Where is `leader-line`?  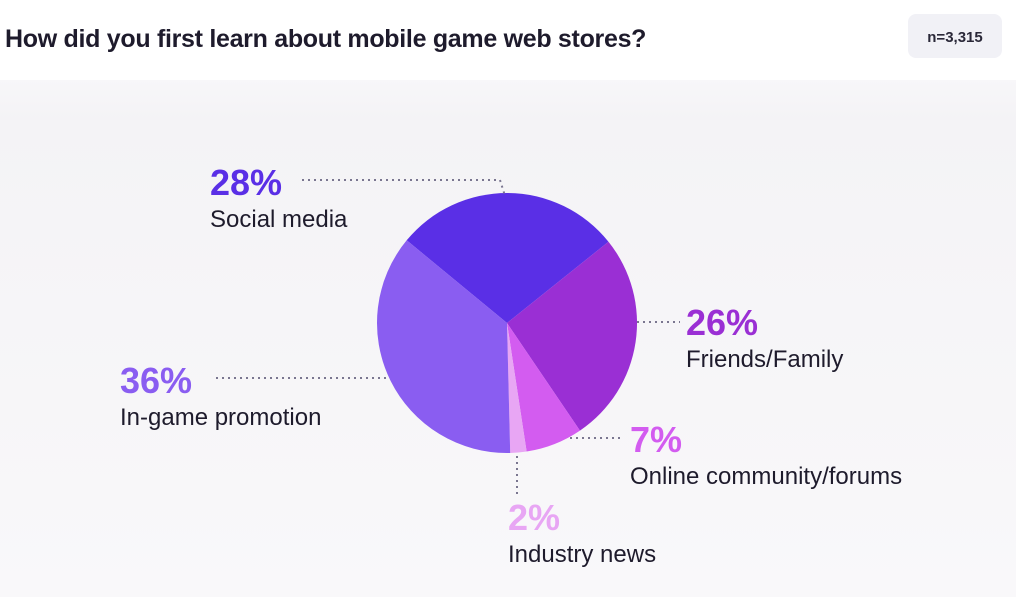
leader-line is located at coordinates (404, 188).